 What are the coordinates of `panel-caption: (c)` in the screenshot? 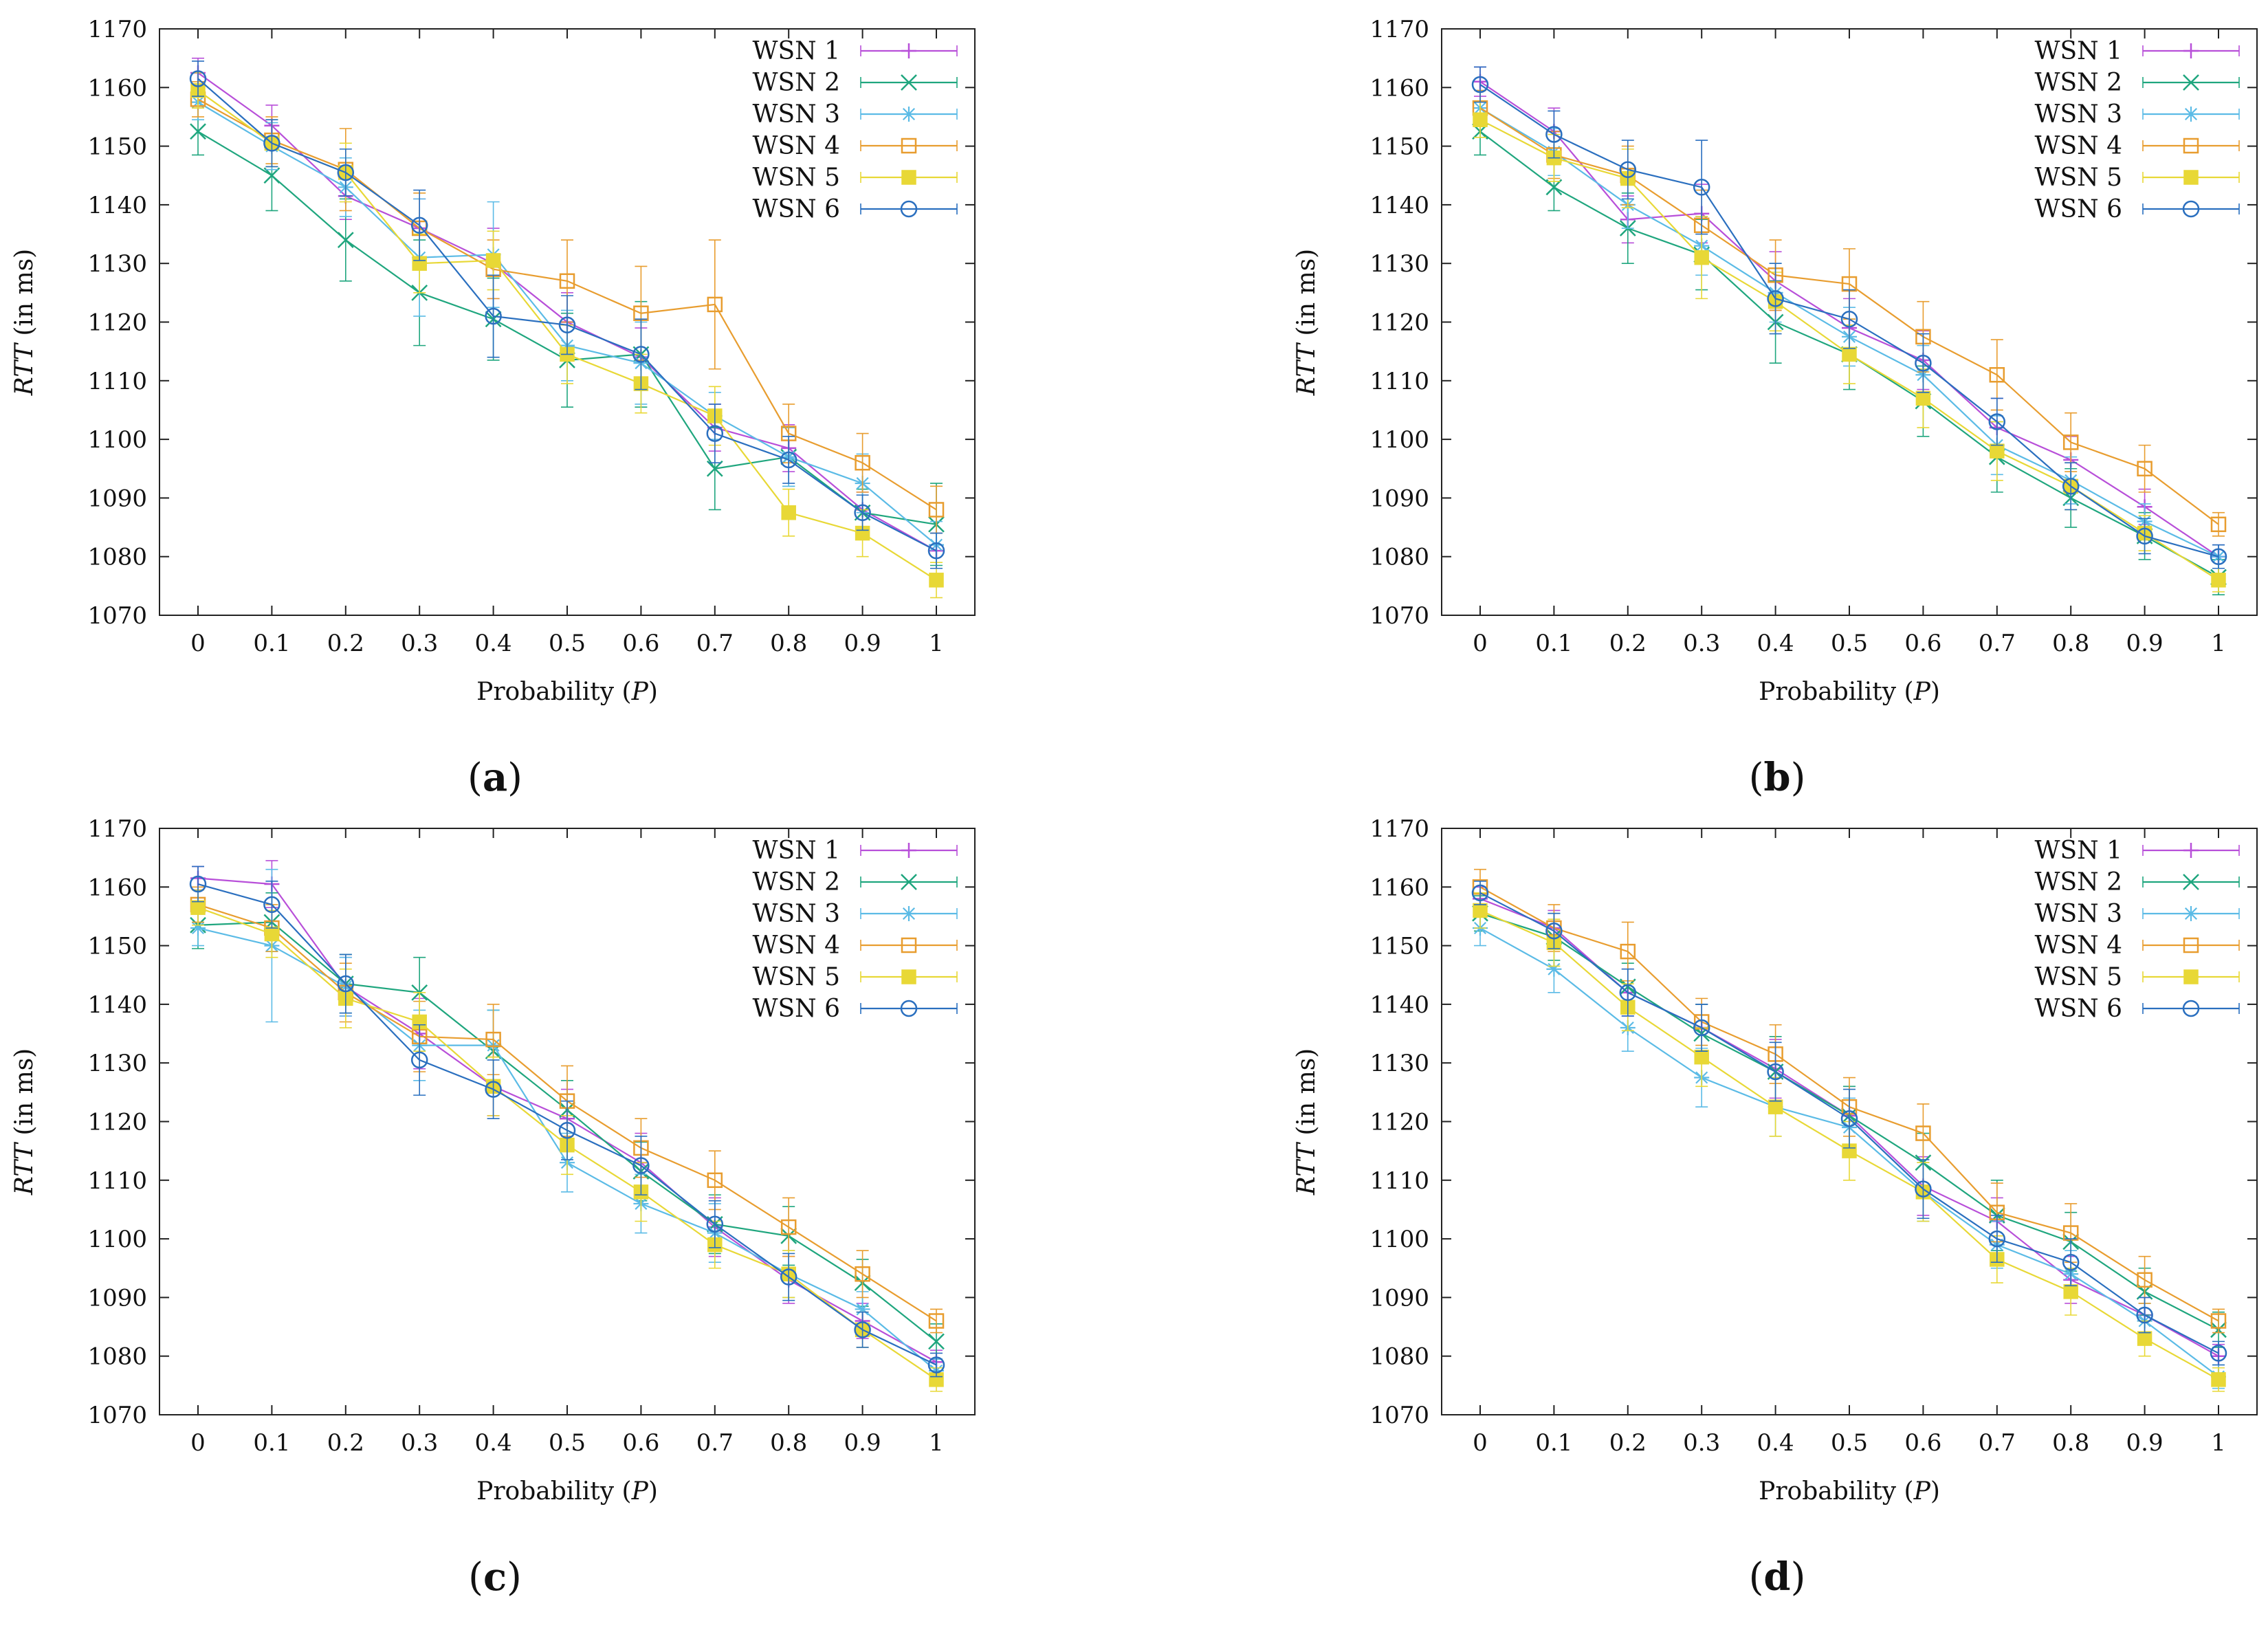 It's located at (495, 1577).